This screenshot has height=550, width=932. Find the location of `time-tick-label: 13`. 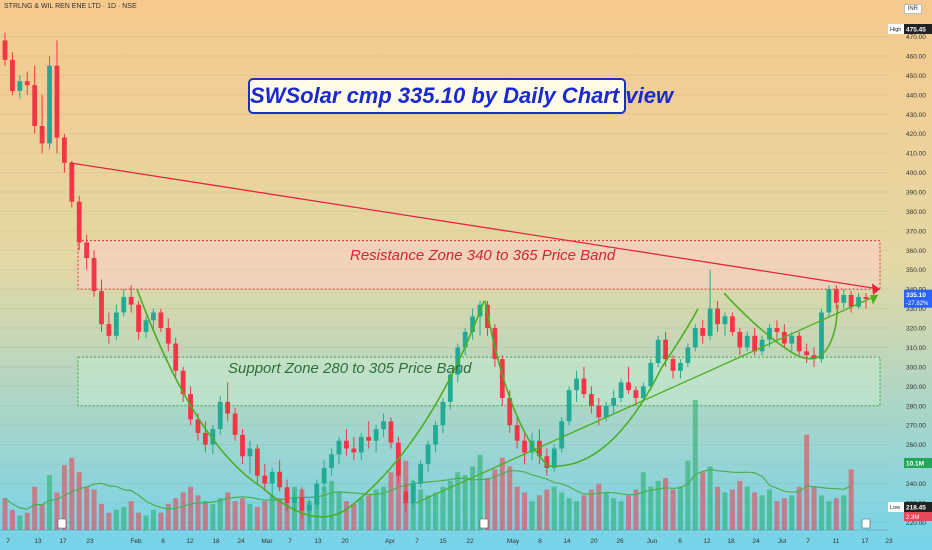

time-tick-label: 13 is located at coordinates (318, 541).